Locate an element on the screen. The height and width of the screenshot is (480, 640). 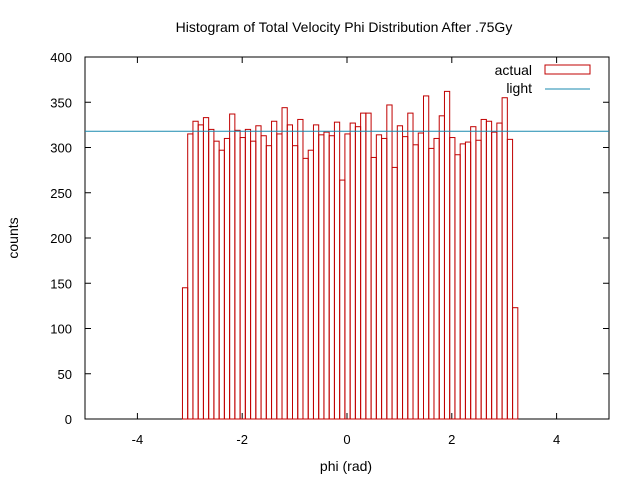
y-tick-label: 150 is located at coordinates (61, 283).